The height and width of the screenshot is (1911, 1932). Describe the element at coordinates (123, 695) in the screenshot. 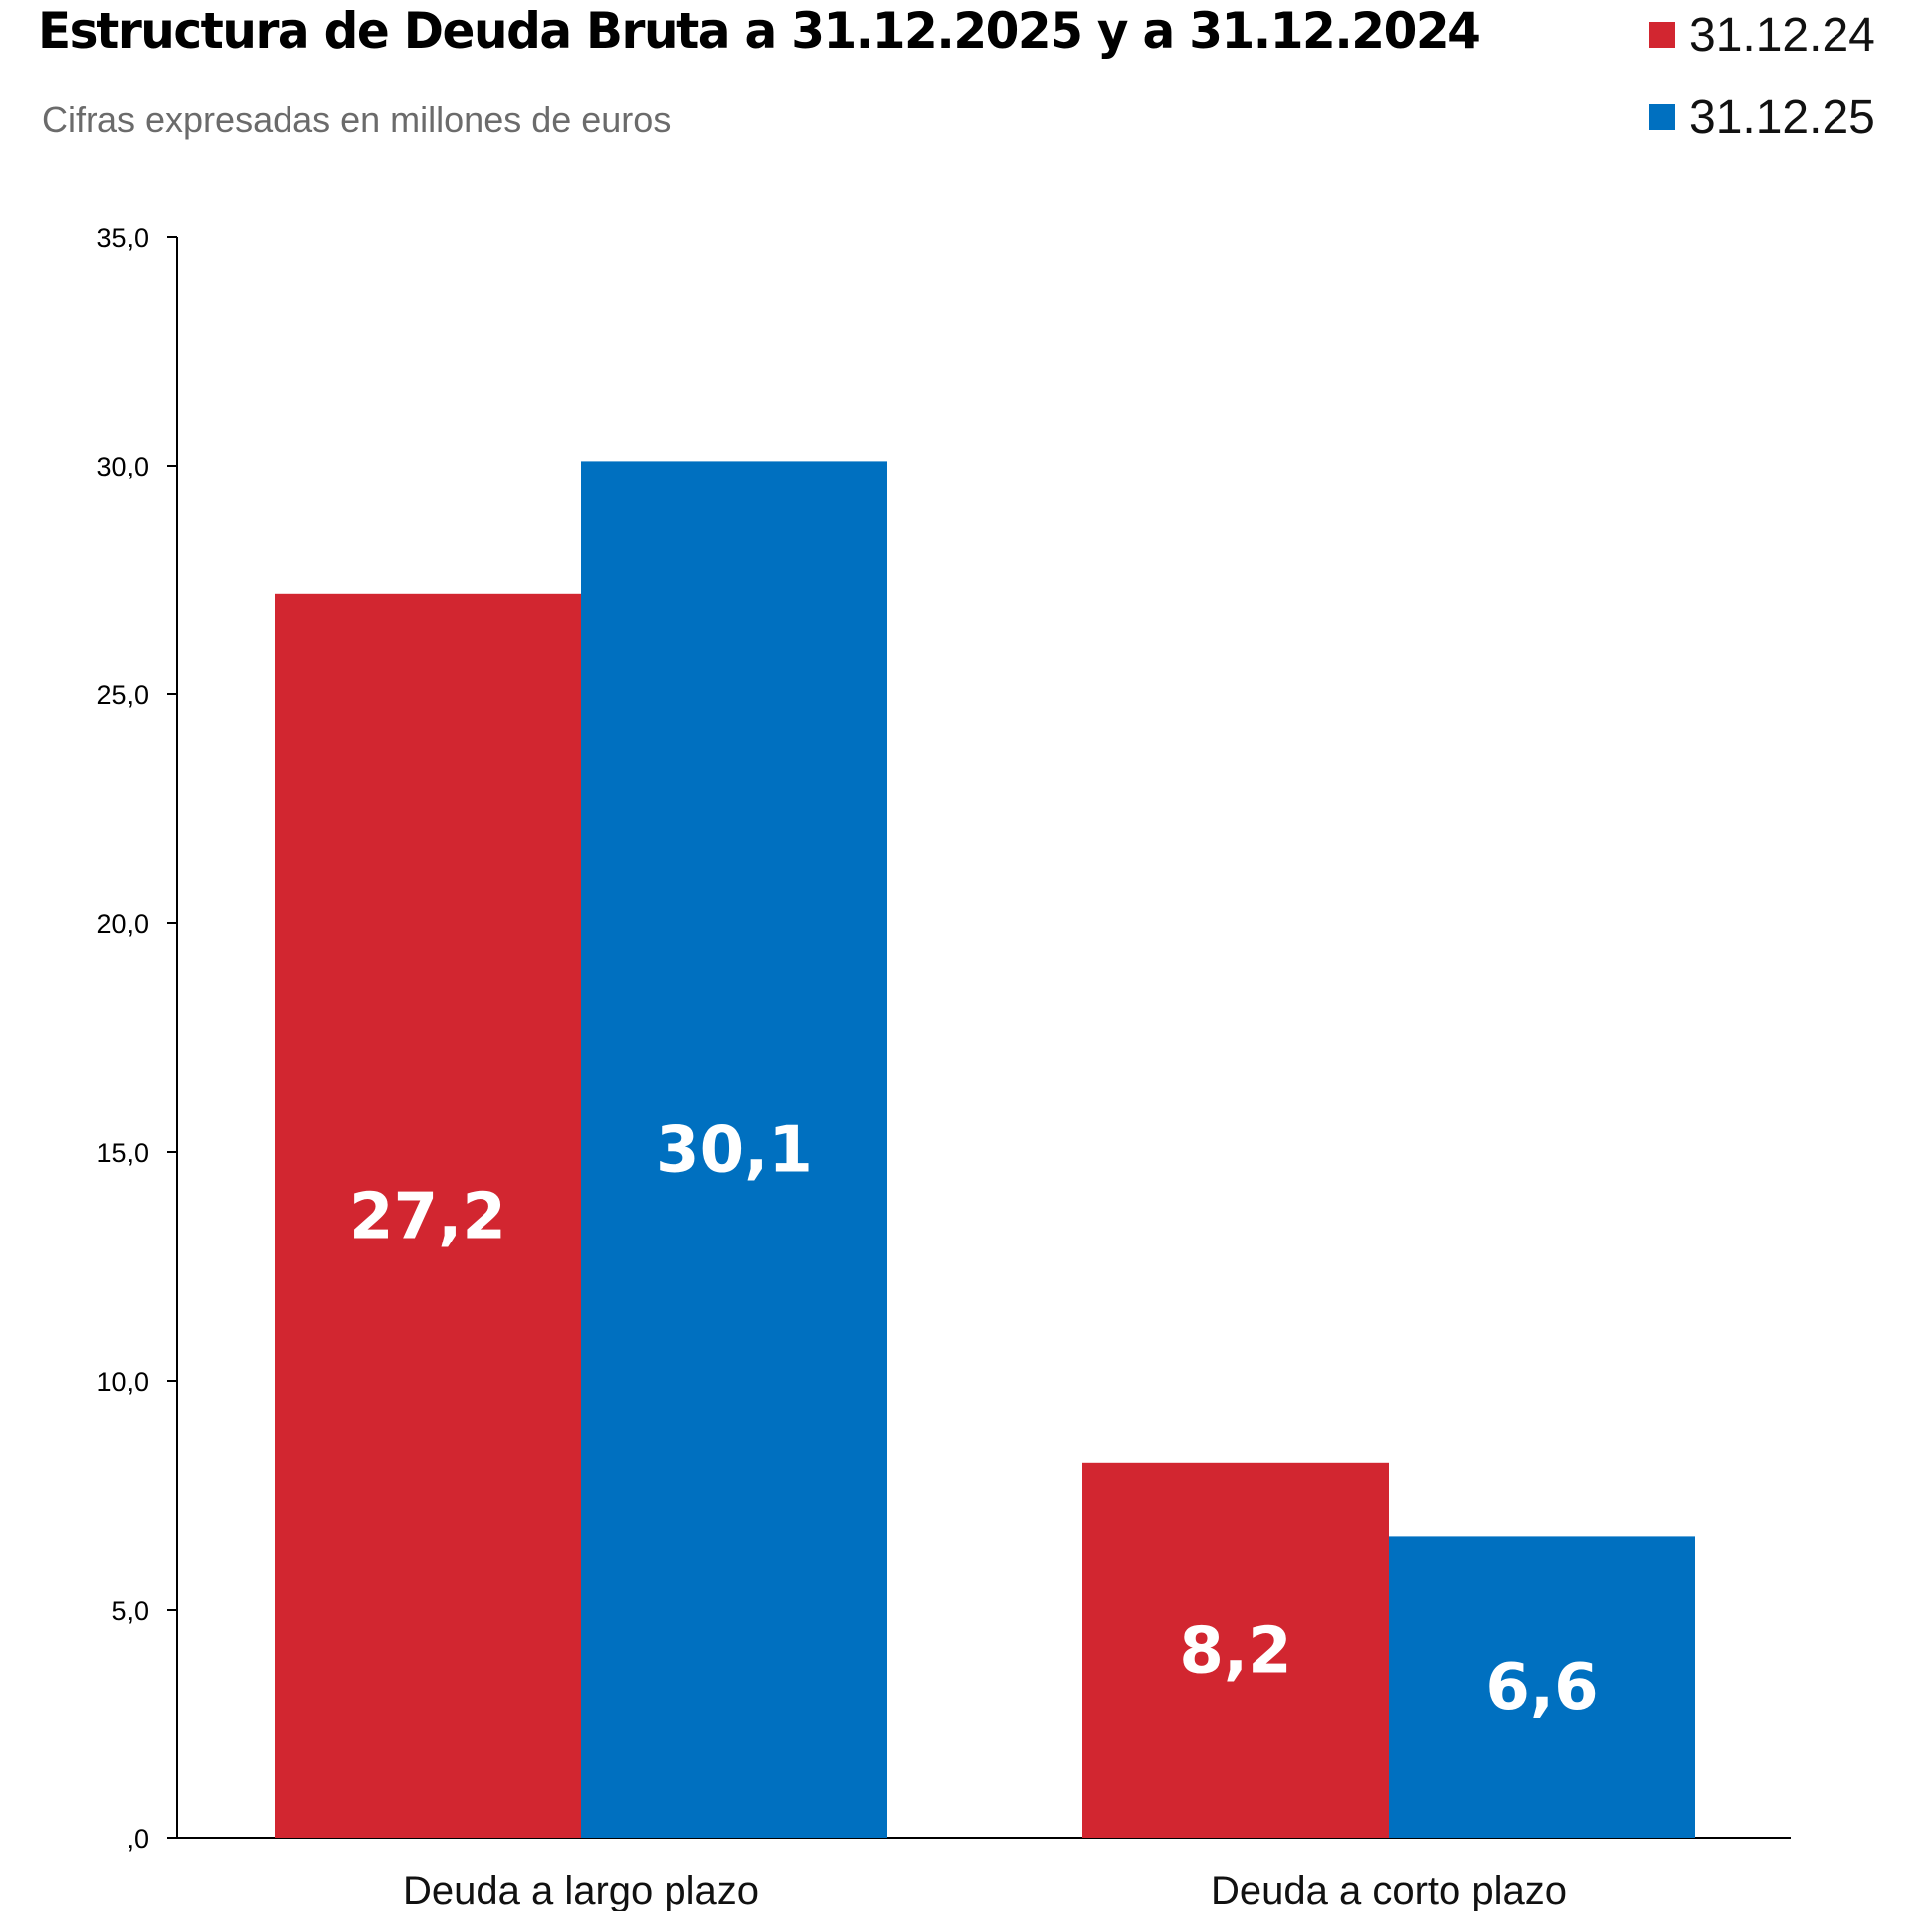

I see `y-tick-label: 25,0` at that location.